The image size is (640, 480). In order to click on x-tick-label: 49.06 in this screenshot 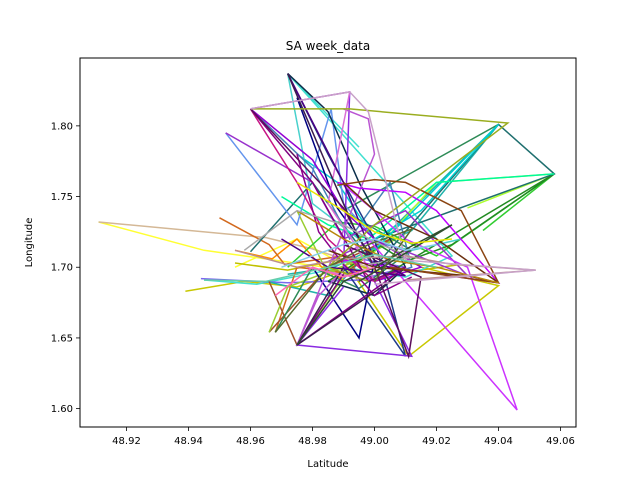, I will do `click(560, 441)`.